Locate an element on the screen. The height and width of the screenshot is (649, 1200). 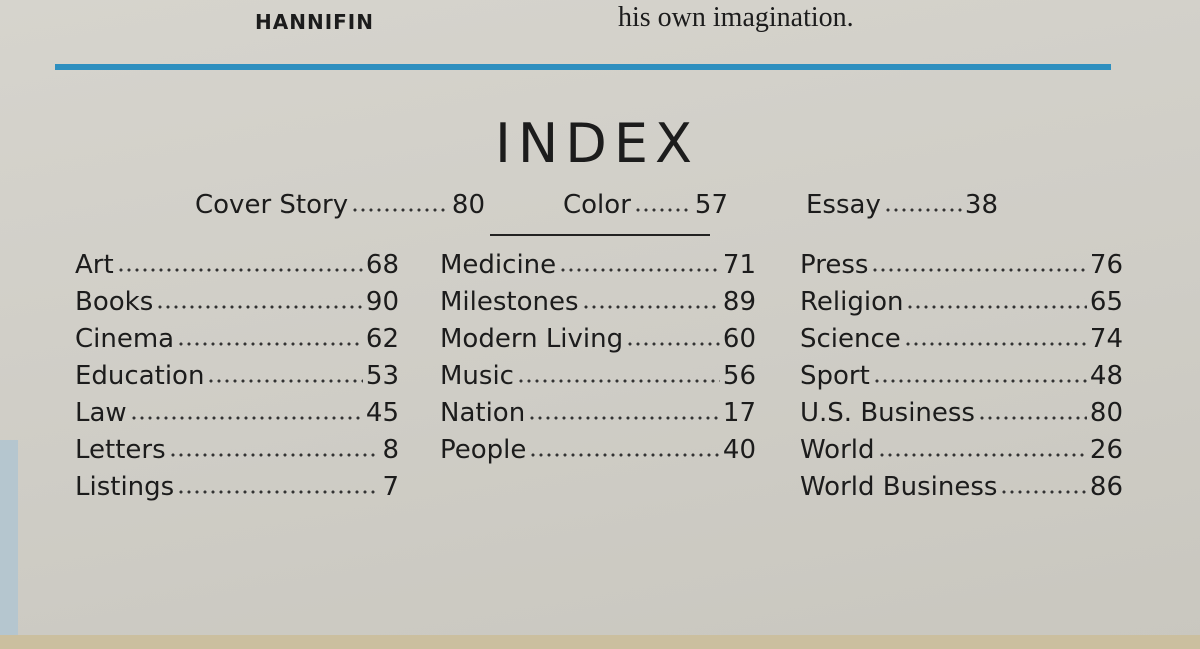
index-entry: Nation 17 is located at coordinates (598, 416).